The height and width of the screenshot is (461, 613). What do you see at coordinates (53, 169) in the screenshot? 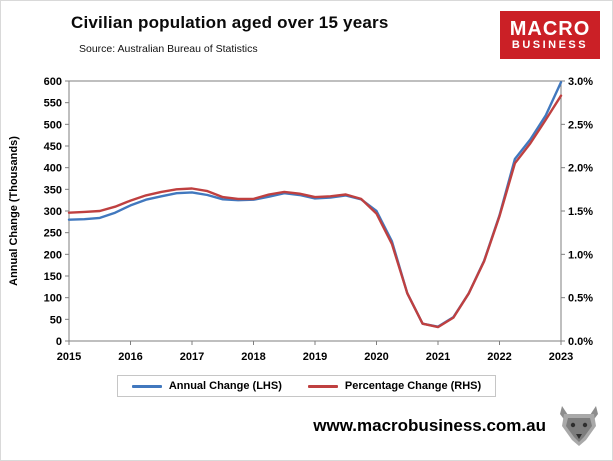
I see `left-axis-tick-label: 400` at bounding box center [53, 169].